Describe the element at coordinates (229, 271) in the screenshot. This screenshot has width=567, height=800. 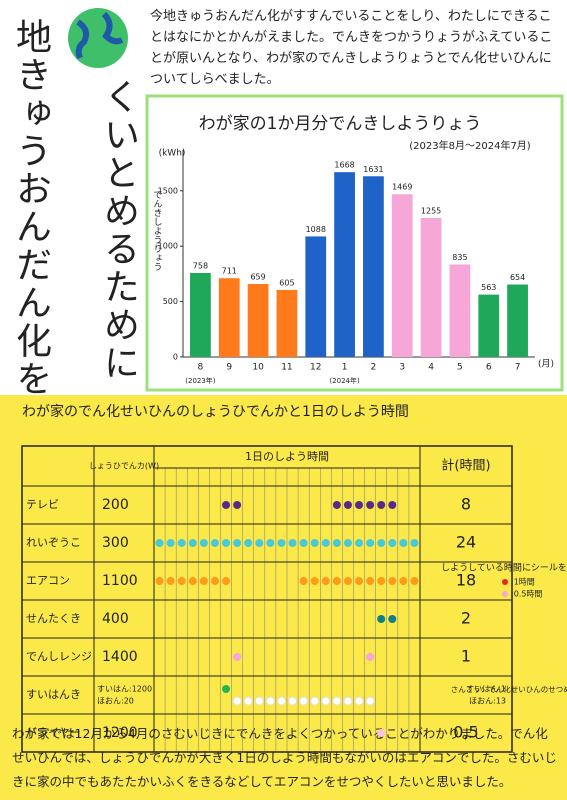
I see `value-label: 711` at that location.